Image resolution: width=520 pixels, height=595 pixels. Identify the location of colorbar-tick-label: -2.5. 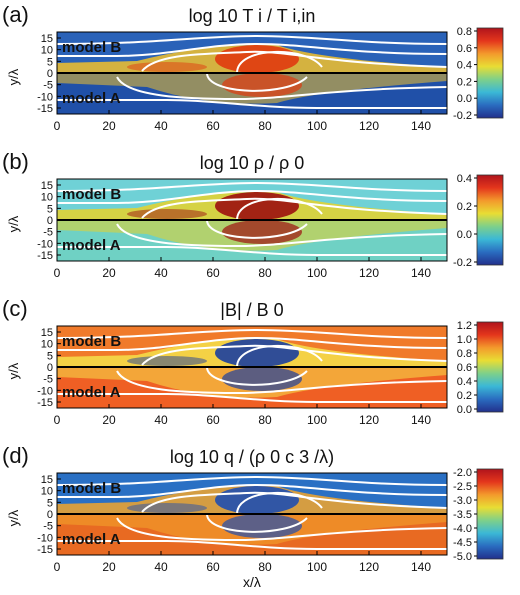
(462, 487).